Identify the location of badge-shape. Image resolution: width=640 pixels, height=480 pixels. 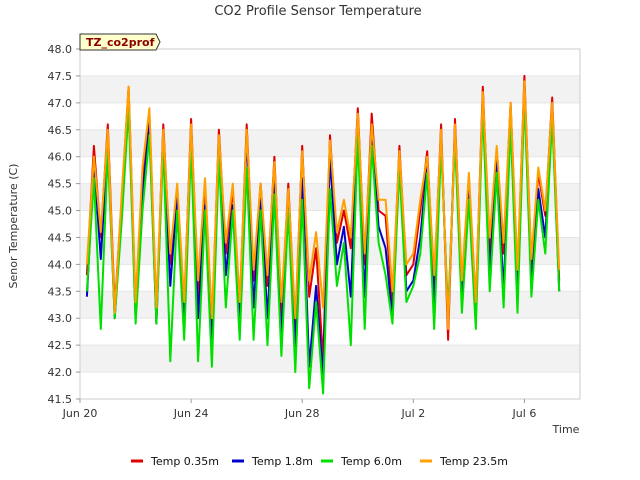
(120, 42).